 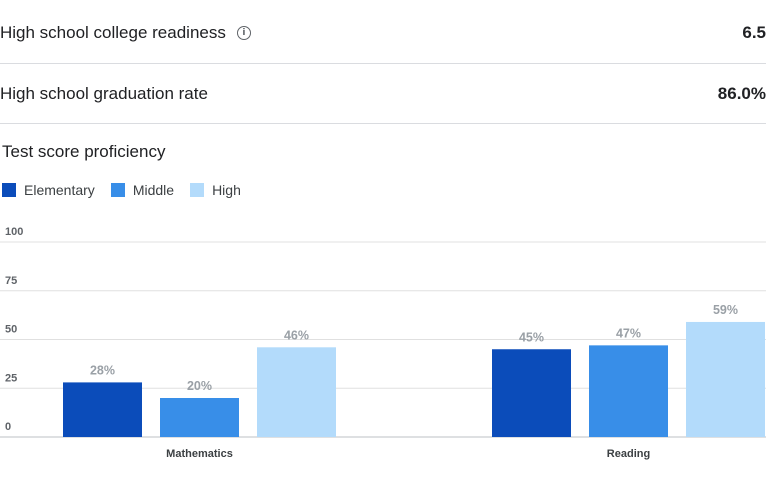 What do you see at coordinates (11, 281) in the screenshot?
I see `y-tick-label-75: 75` at bounding box center [11, 281].